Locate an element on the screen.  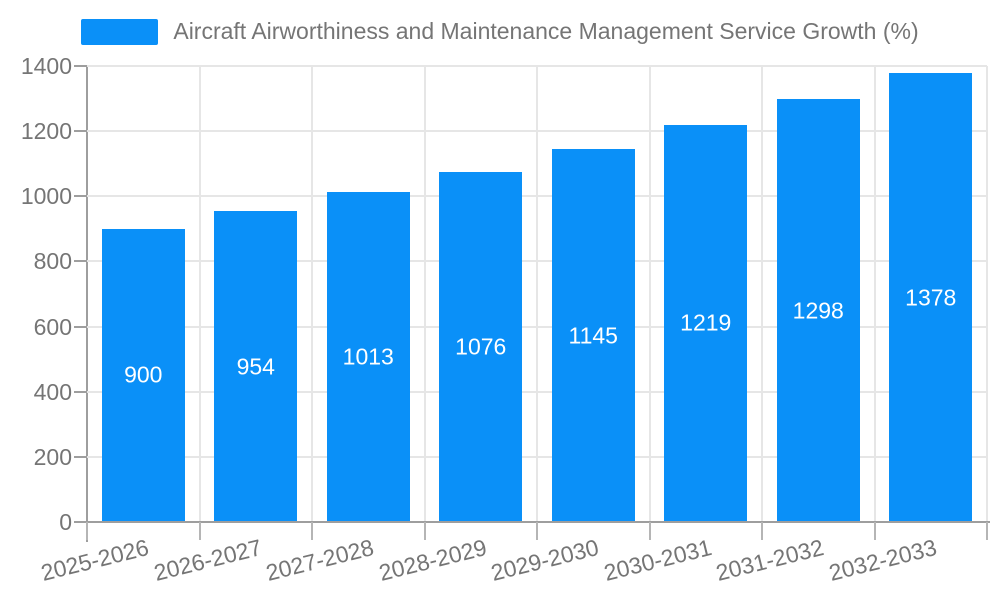
bar: 1013 is located at coordinates (368, 357).